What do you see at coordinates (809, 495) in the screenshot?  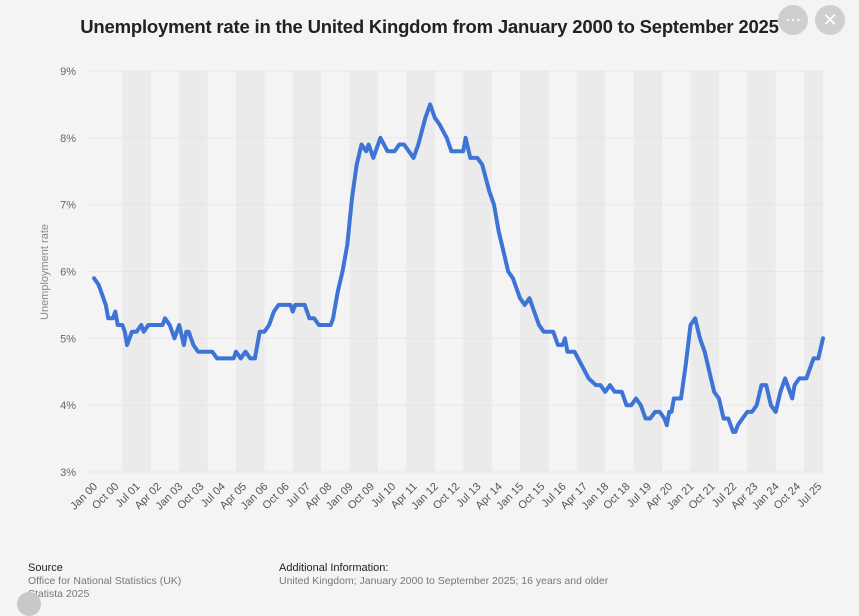 I see `x-tick-label: Jul 25` at bounding box center [809, 495].